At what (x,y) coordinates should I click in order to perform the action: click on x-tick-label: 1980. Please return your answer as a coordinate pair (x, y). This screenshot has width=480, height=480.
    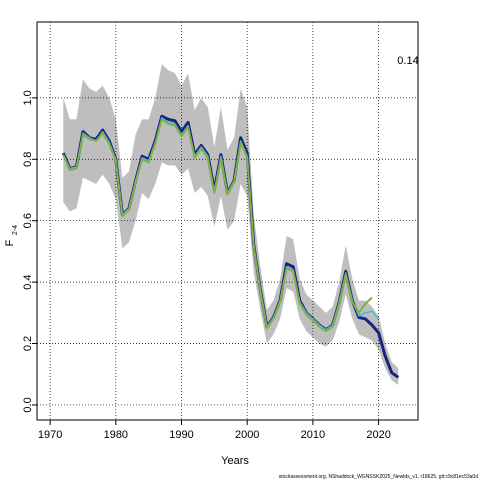
    Looking at the image, I should click on (116, 435).